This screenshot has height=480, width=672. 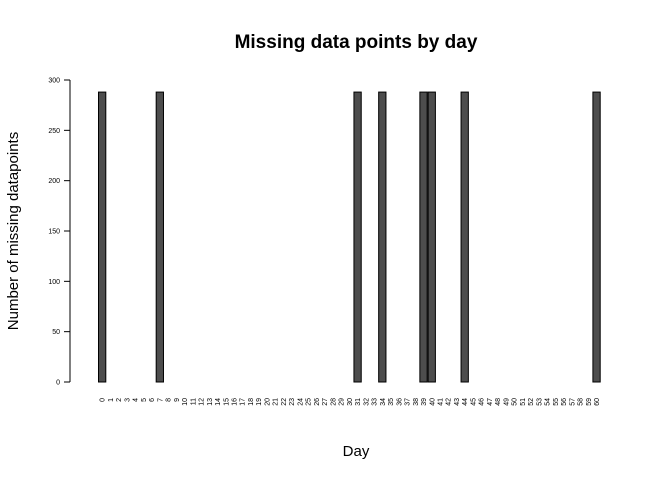 I want to click on x-tick-label: 15, so click(x=226, y=402).